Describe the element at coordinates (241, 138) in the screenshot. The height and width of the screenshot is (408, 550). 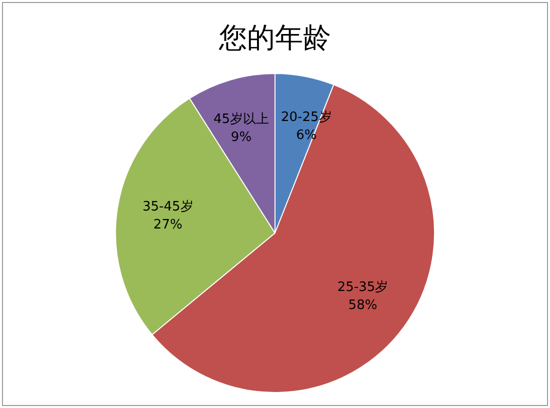
I see `data-label: 9%` at that location.